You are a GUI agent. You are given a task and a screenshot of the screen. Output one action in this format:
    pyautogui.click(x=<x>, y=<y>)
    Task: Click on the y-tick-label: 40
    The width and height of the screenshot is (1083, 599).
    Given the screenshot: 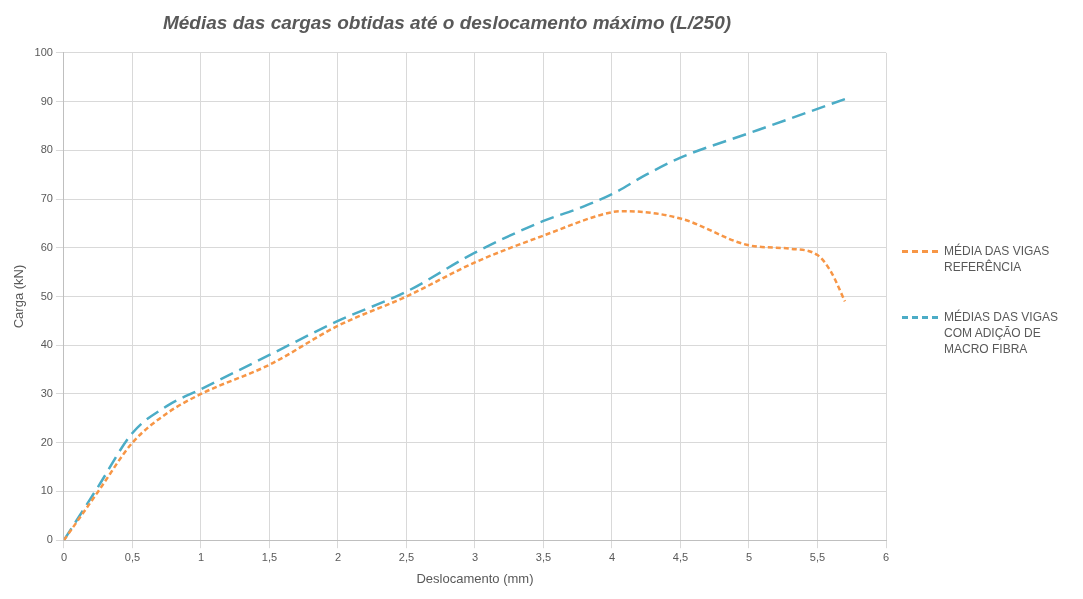 What is the action you would take?
    pyautogui.click(x=46, y=344)
    